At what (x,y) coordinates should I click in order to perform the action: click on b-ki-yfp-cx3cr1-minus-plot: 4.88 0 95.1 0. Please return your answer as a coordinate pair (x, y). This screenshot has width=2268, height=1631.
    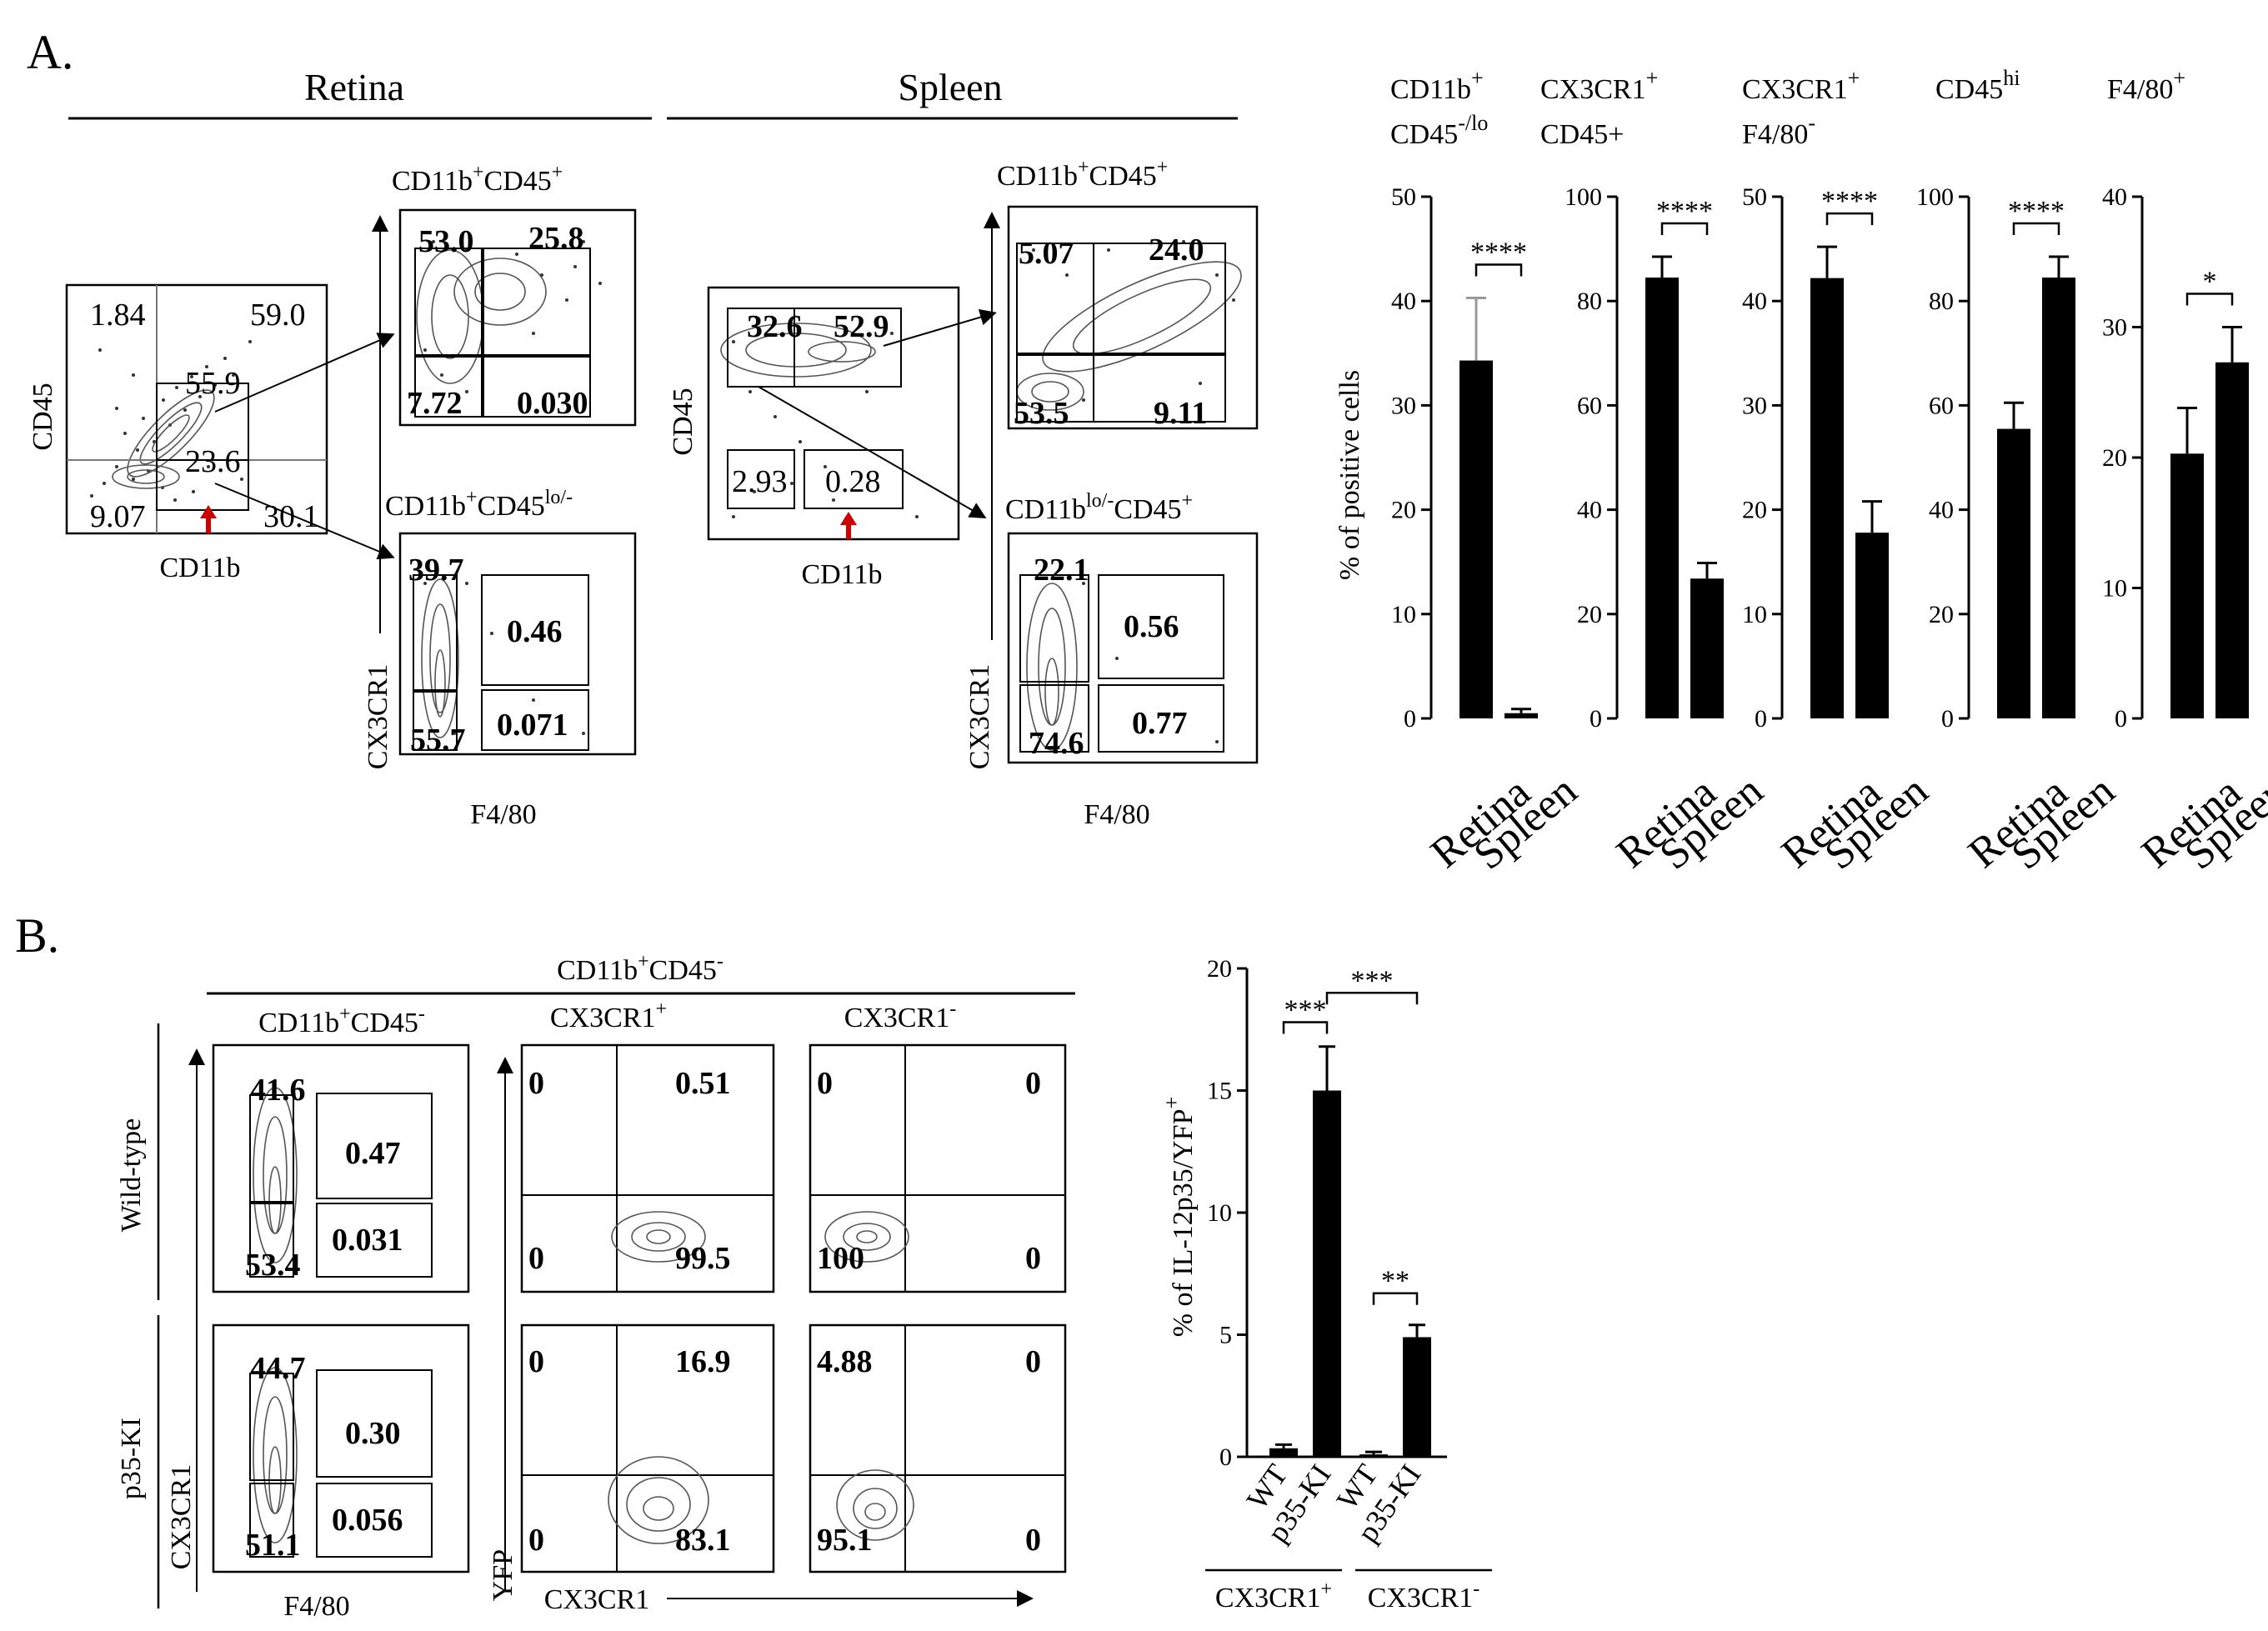
    Looking at the image, I should click on (938, 1448).